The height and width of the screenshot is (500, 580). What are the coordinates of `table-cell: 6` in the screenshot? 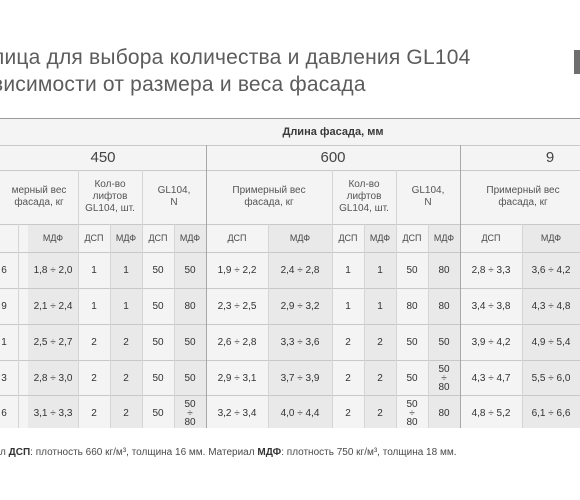 It's located at (4, 413).